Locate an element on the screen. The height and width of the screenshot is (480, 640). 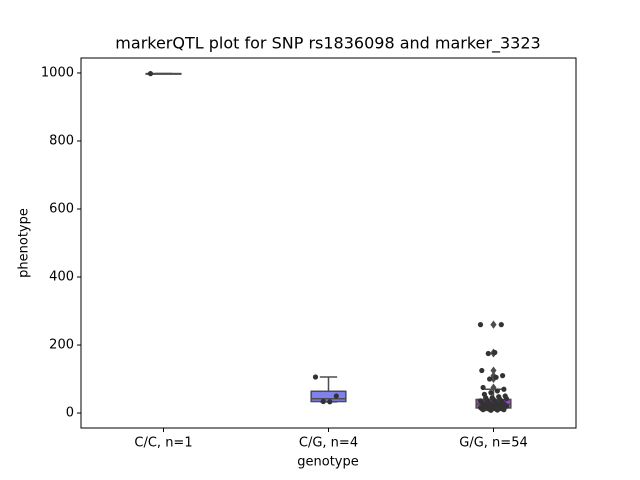
y-tick-label: 0 is located at coordinates (70, 413).